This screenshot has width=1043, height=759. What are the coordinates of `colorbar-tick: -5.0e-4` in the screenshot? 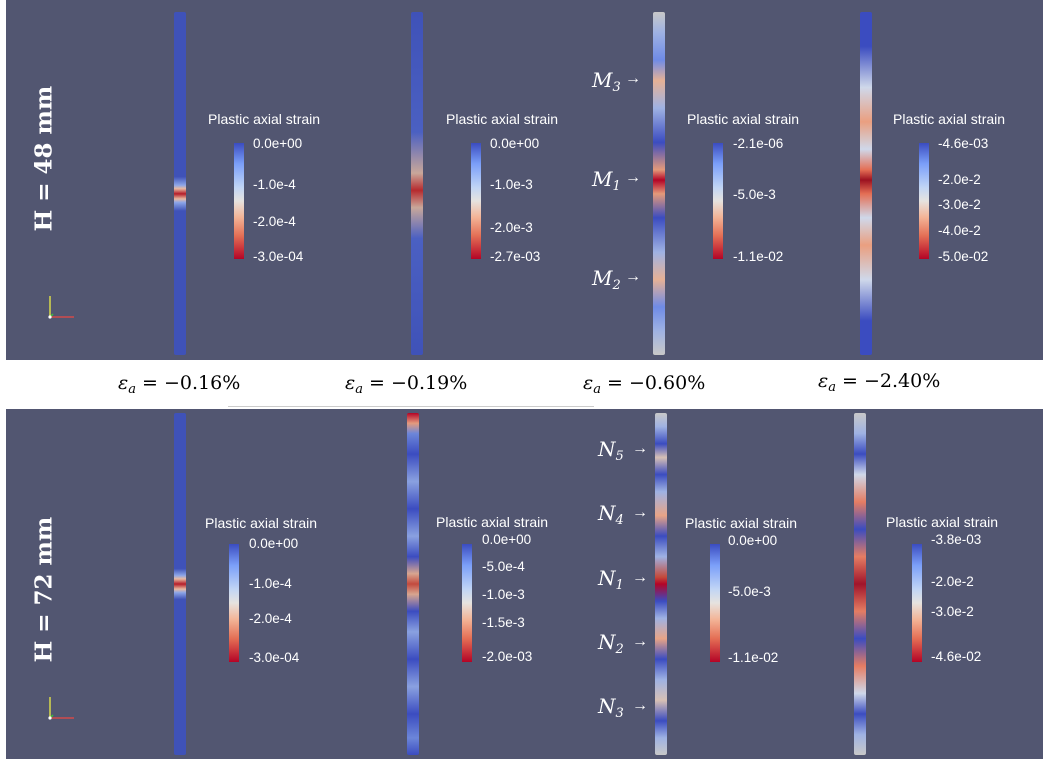 It's located at (503, 566).